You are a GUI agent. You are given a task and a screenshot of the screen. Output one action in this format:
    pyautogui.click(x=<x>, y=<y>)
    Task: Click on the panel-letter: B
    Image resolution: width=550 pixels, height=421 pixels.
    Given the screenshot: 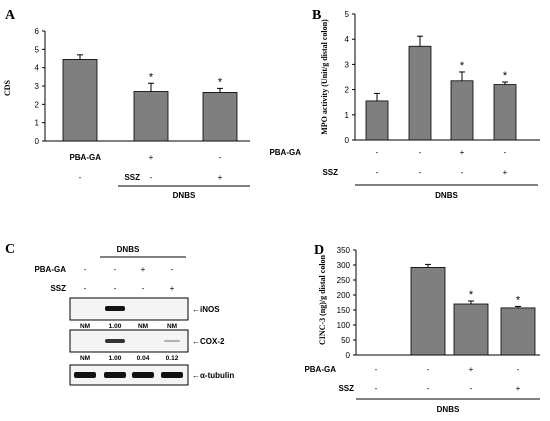 What is the action you would take?
    pyautogui.click(x=316, y=15)
    